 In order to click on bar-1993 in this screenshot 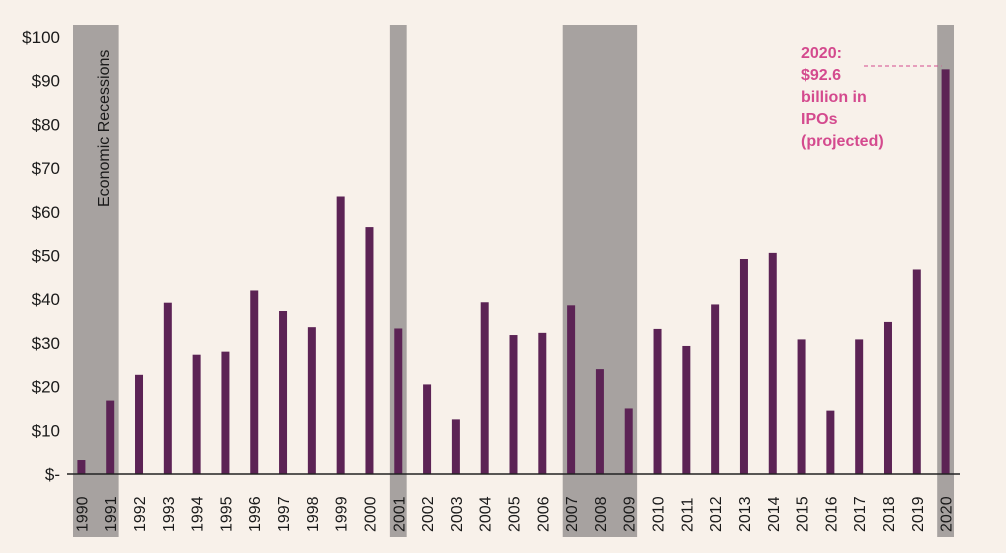, I will do `click(167, 388)`.